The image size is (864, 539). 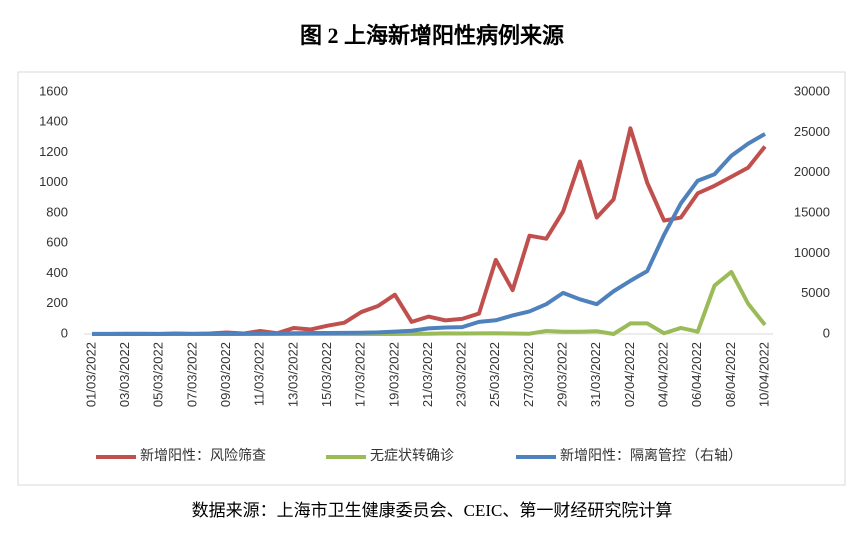 I want to click on y-tick-label: 0, so click(x=64, y=332).